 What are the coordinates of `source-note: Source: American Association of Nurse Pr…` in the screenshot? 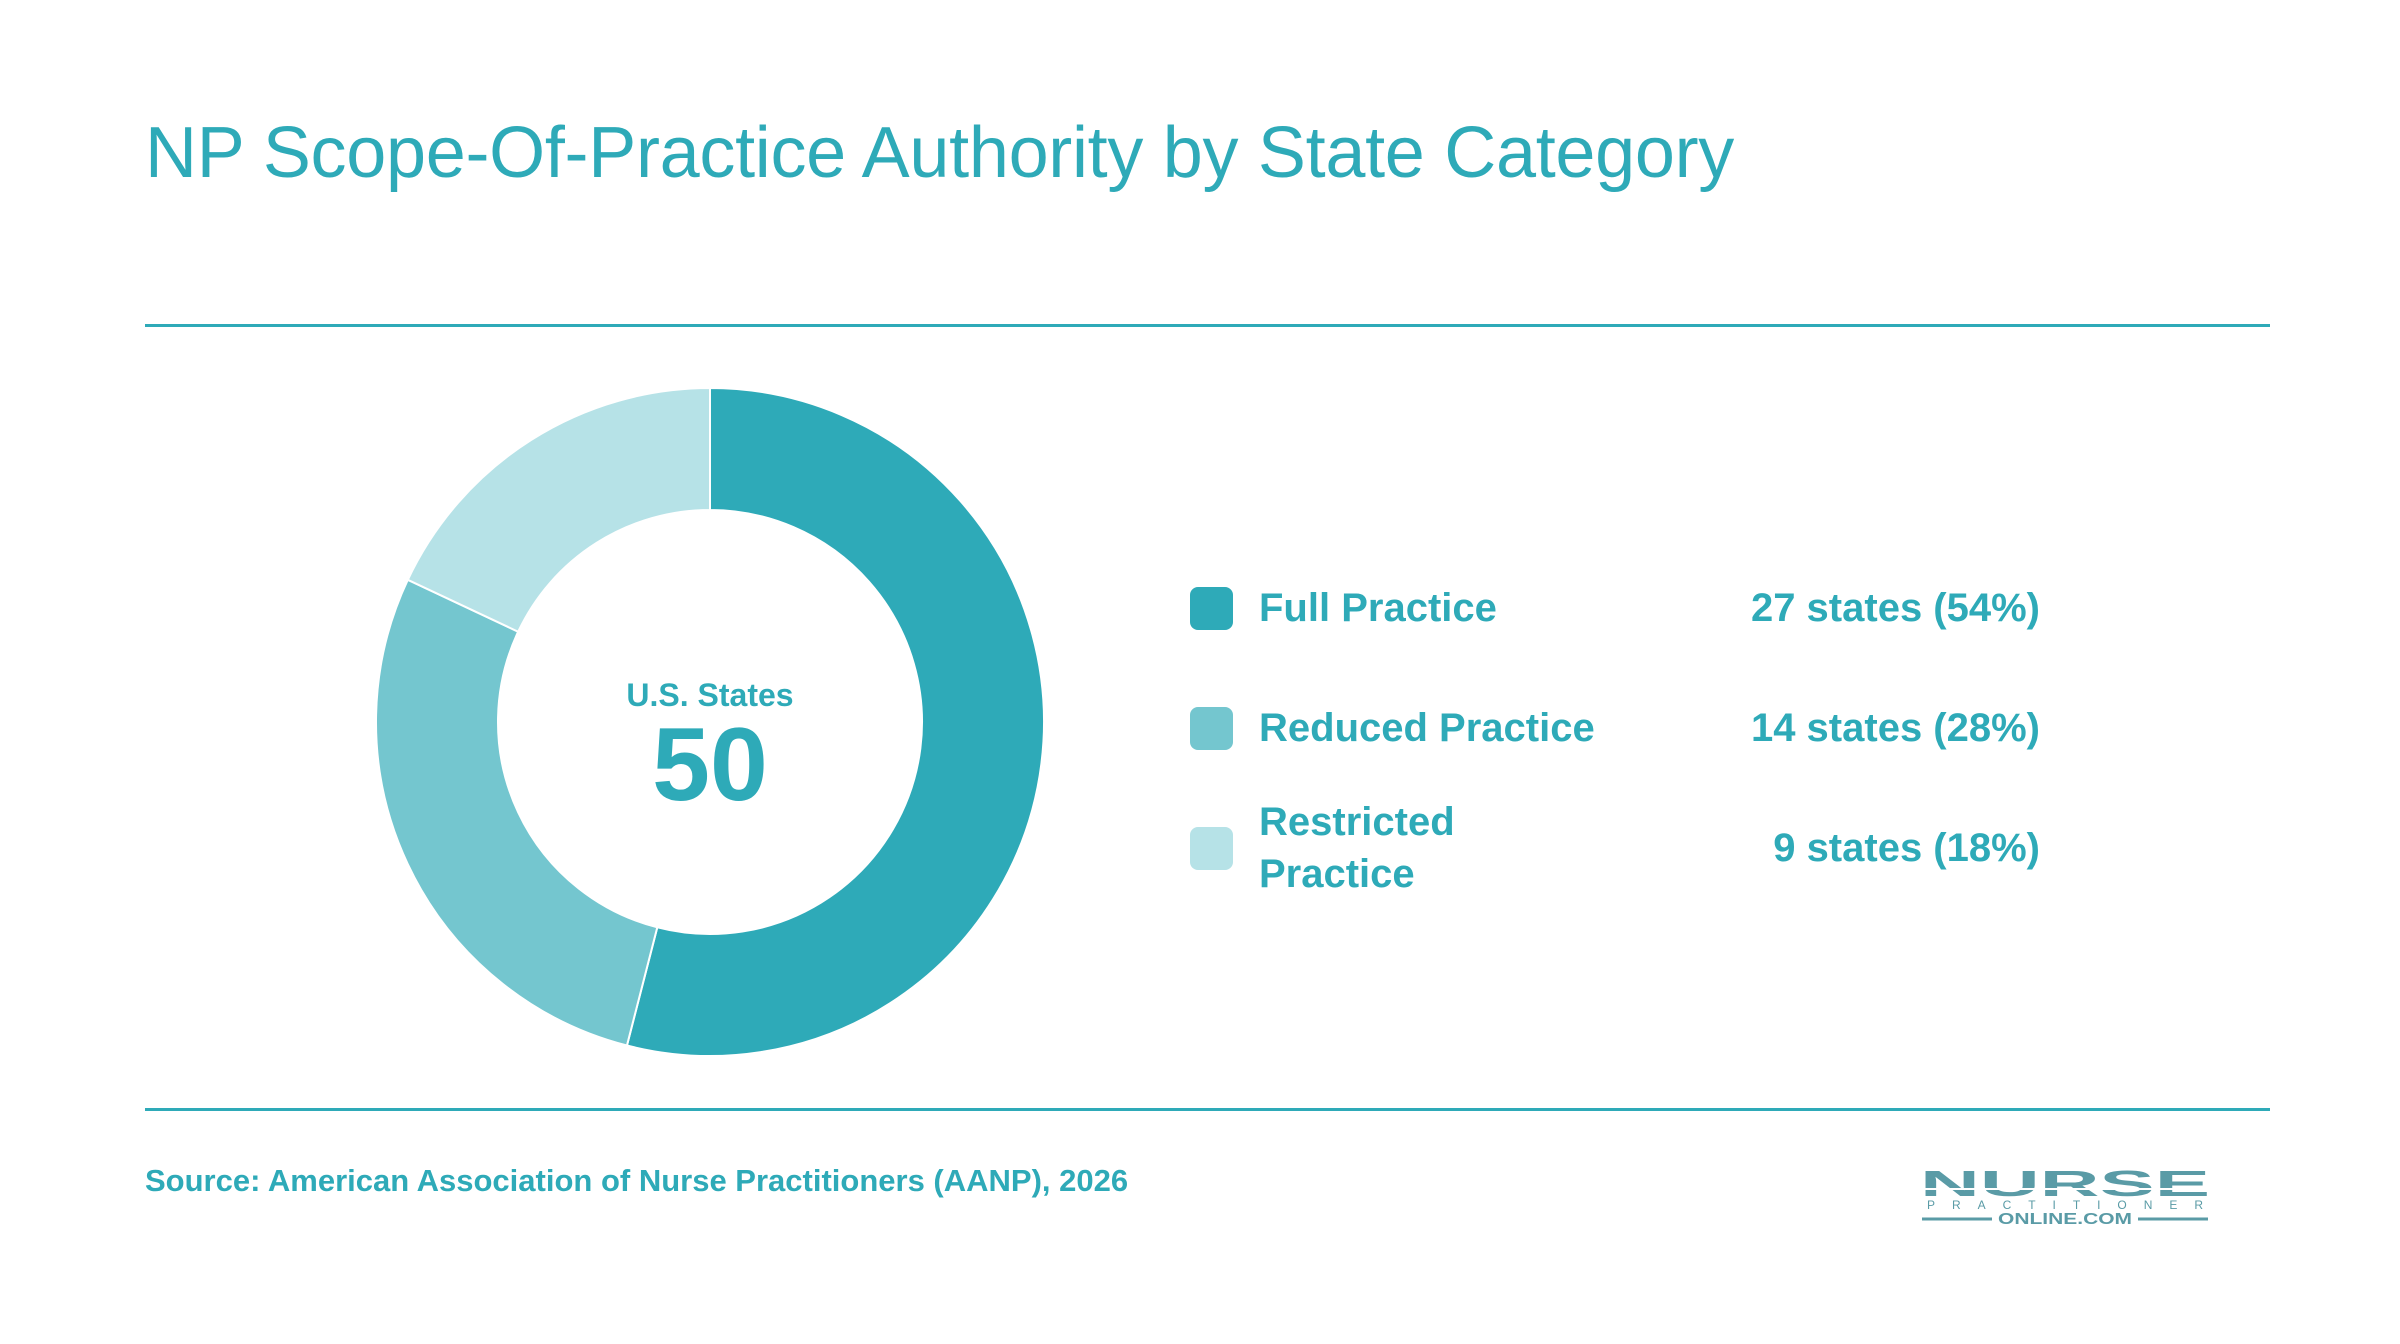 It's located at (637, 1180).